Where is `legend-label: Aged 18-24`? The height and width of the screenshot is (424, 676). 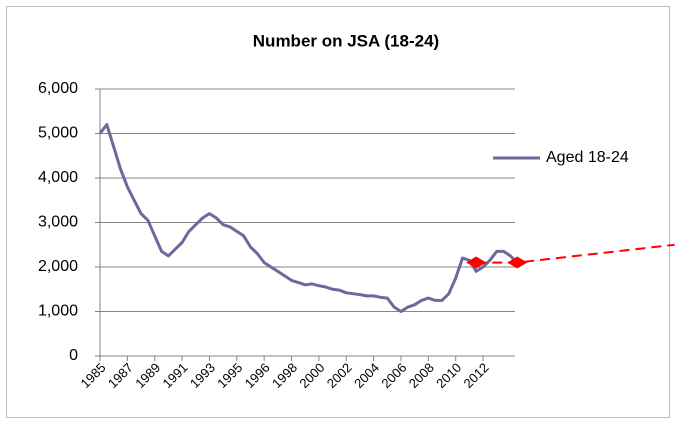
legend-label: Aged 18-24 is located at coordinates (587, 157).